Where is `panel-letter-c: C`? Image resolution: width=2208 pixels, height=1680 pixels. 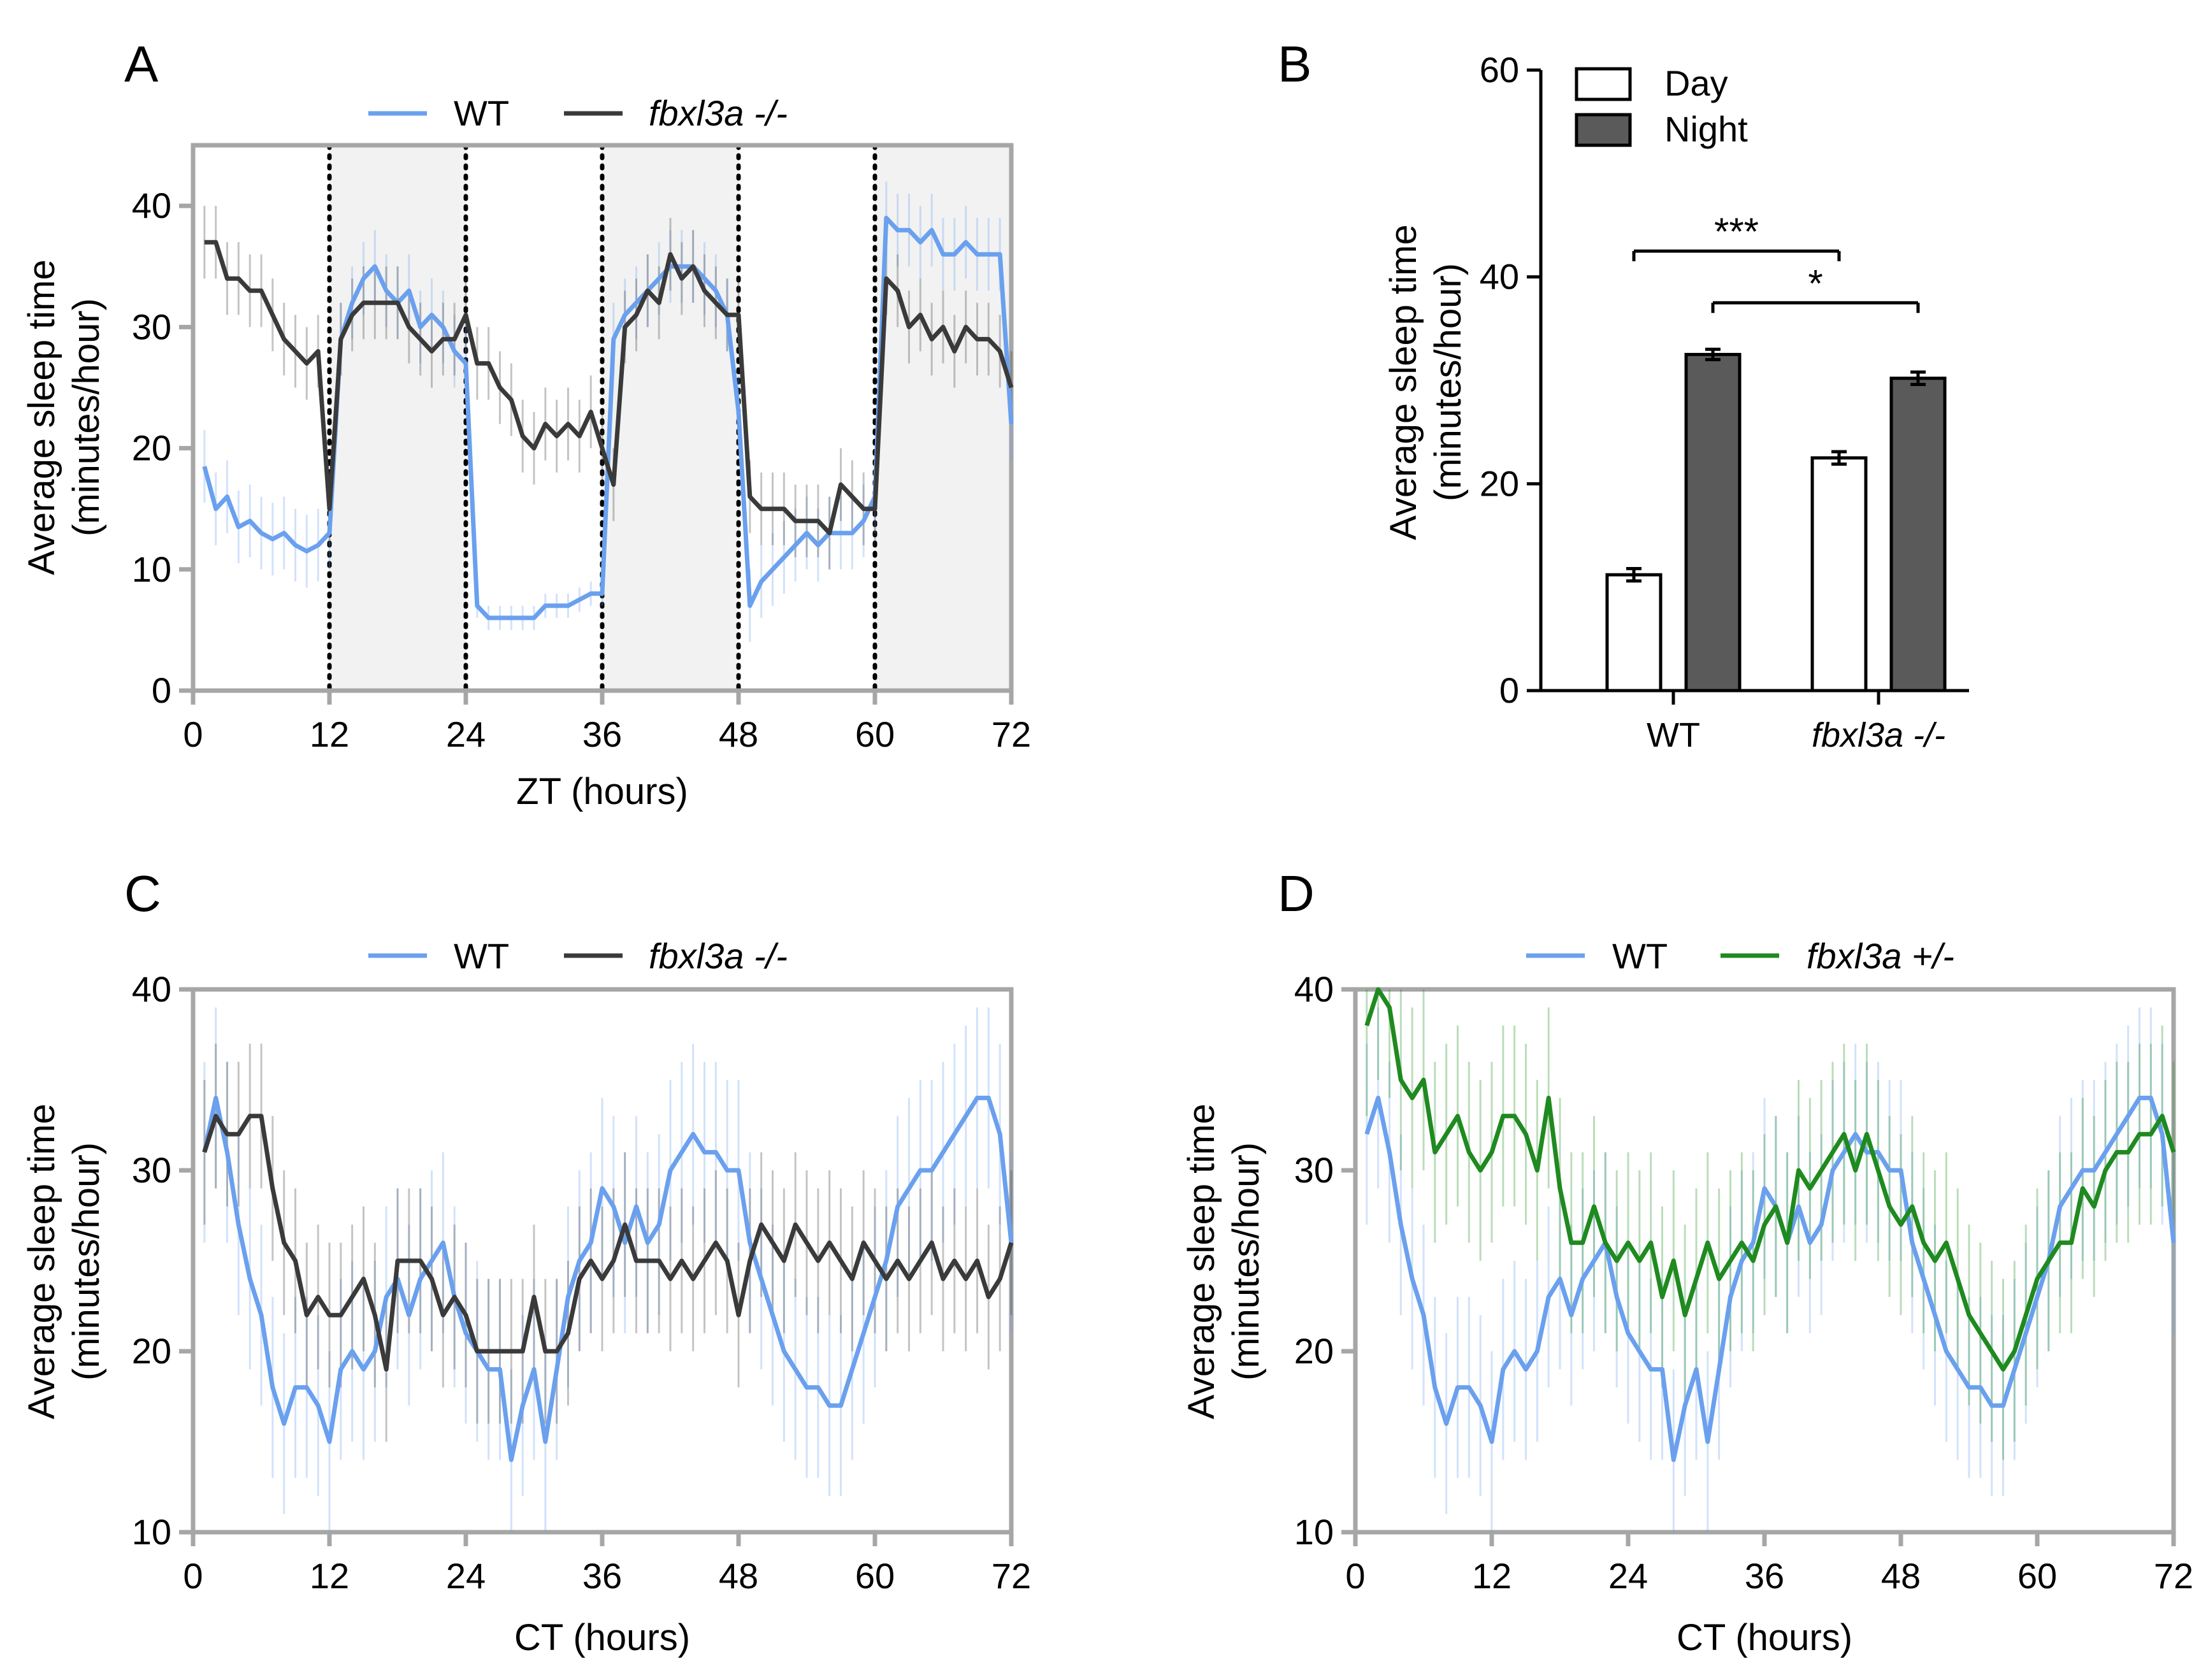
panel-letter-c: C is located at coordinates (143, 893).